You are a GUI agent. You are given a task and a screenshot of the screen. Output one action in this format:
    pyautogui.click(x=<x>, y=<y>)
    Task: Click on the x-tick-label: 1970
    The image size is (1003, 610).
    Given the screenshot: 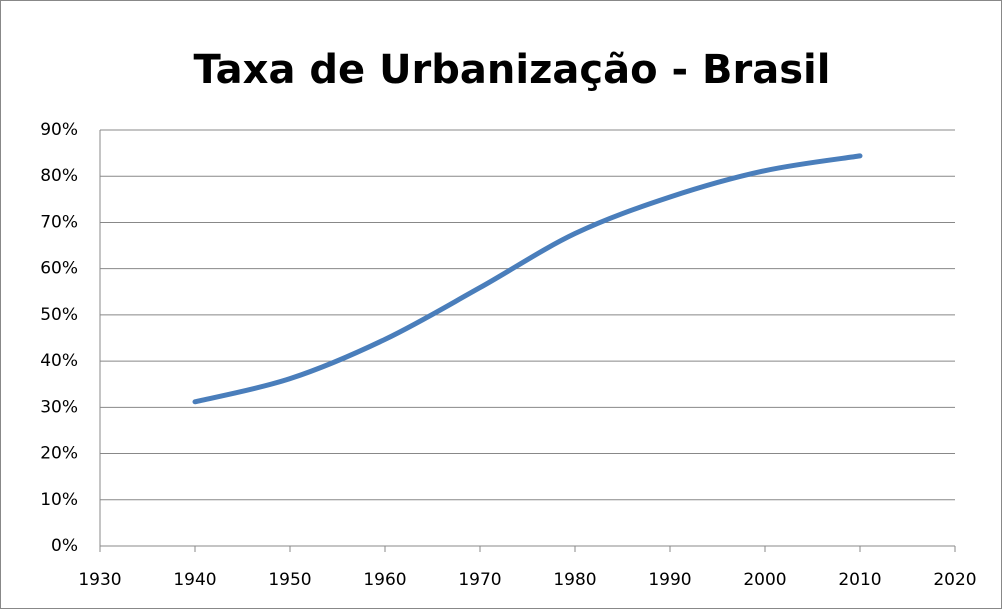 What is the action you would take?
    pyautogui.click(x=479, y=580)
    